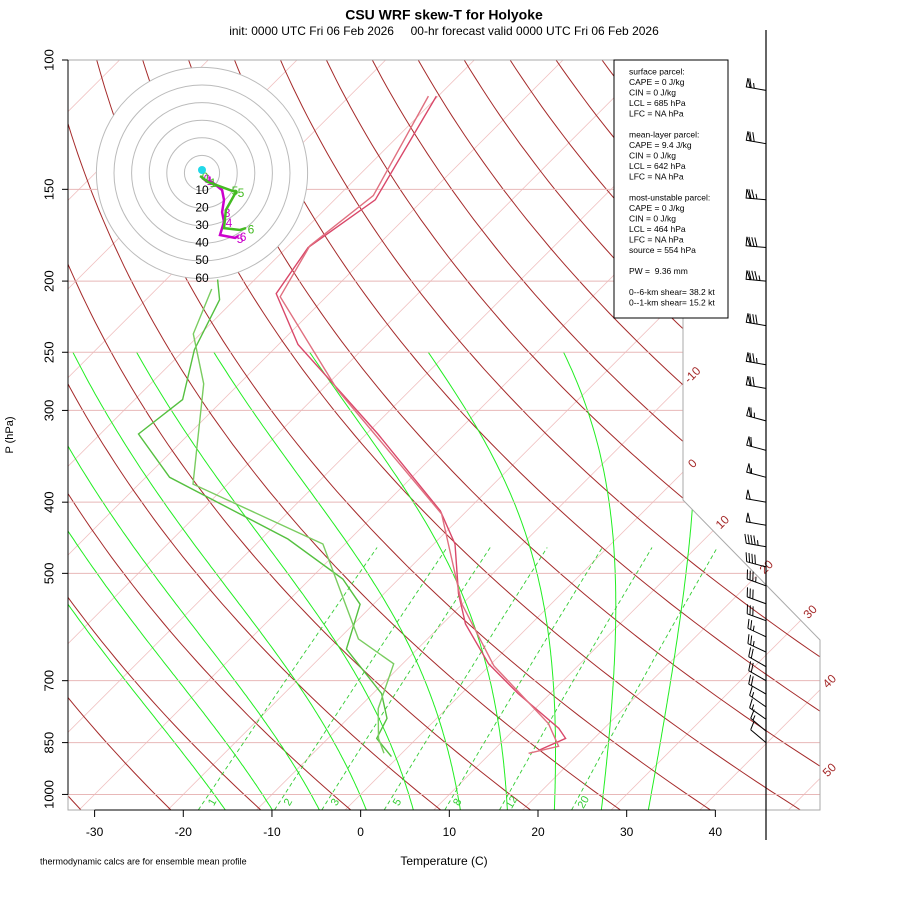 The width and height of the screenshot is (900, 900). I want to click on hodograph-trace, so click(223, 203).